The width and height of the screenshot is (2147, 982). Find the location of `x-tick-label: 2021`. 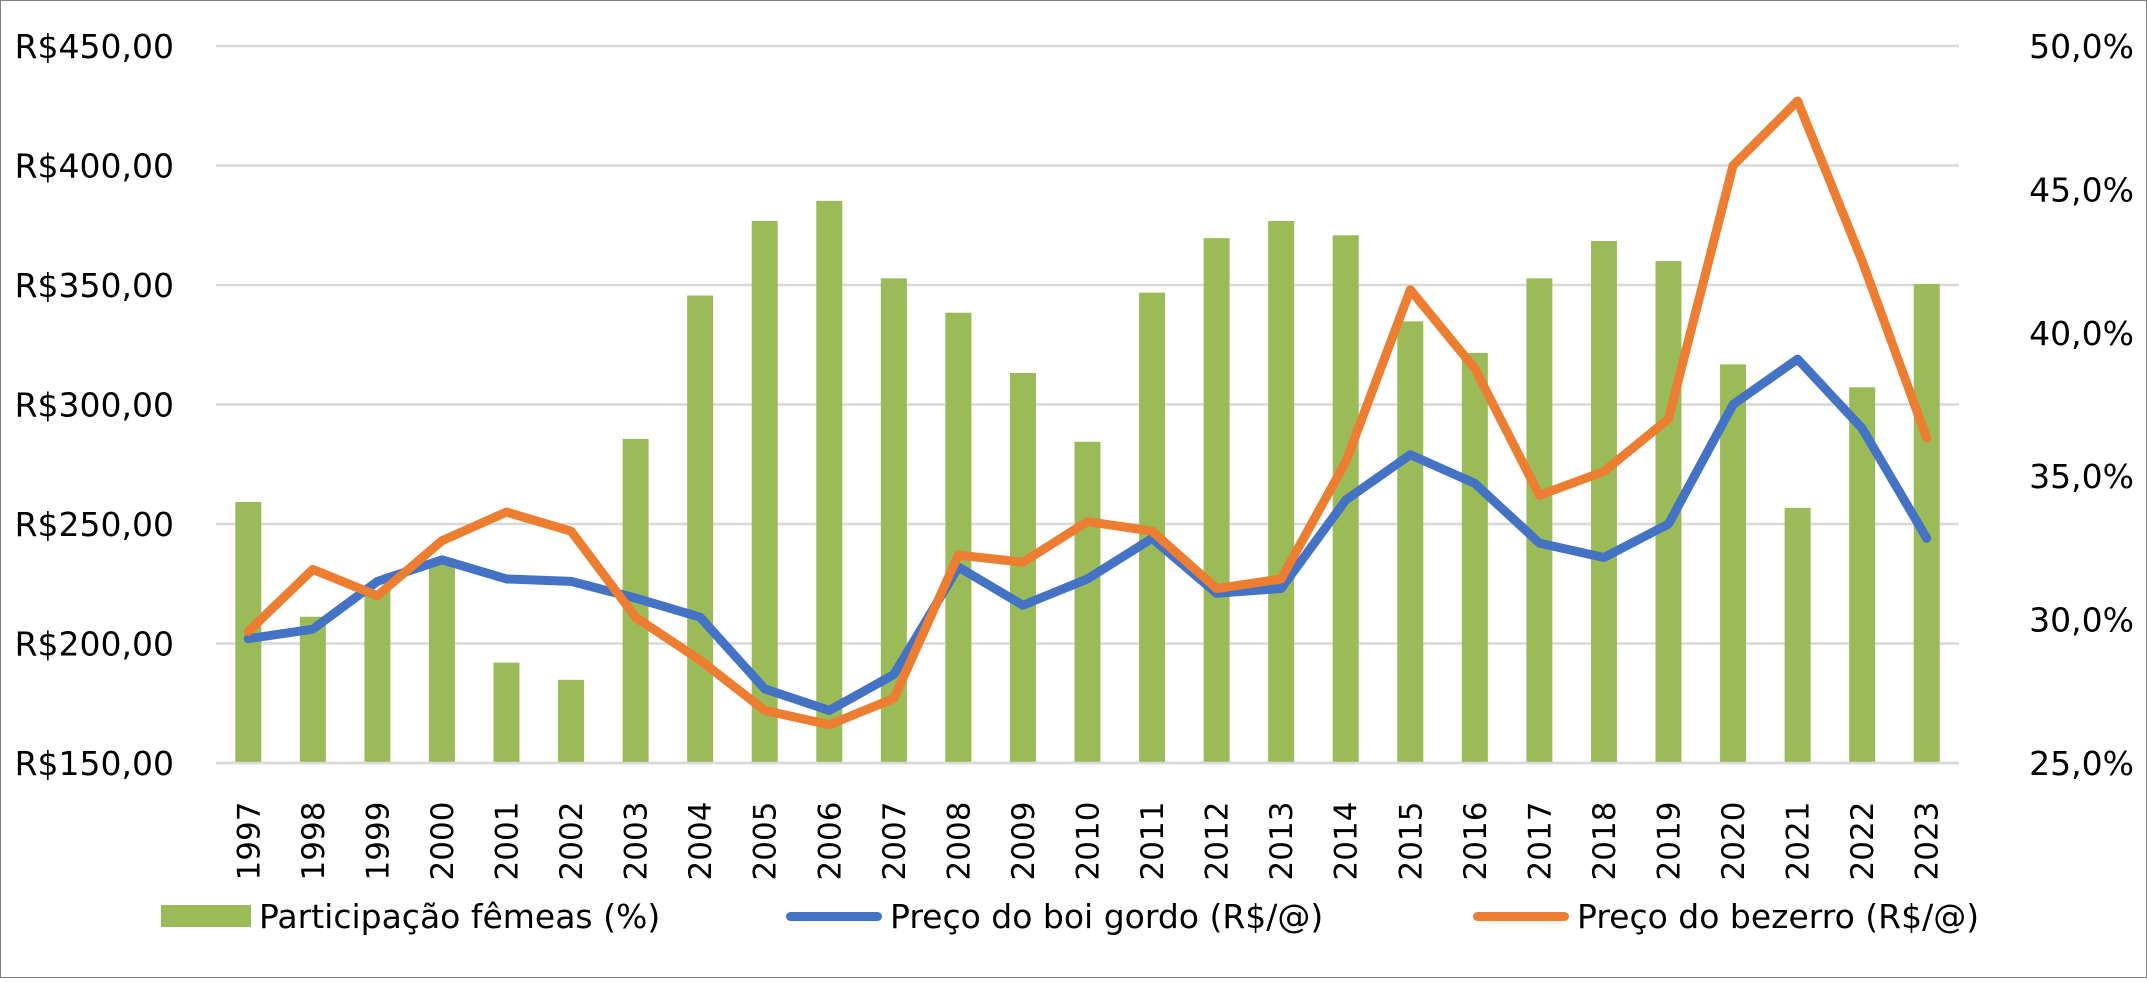

x-tick-label: 2021 is located at coordinates (1799, 841).